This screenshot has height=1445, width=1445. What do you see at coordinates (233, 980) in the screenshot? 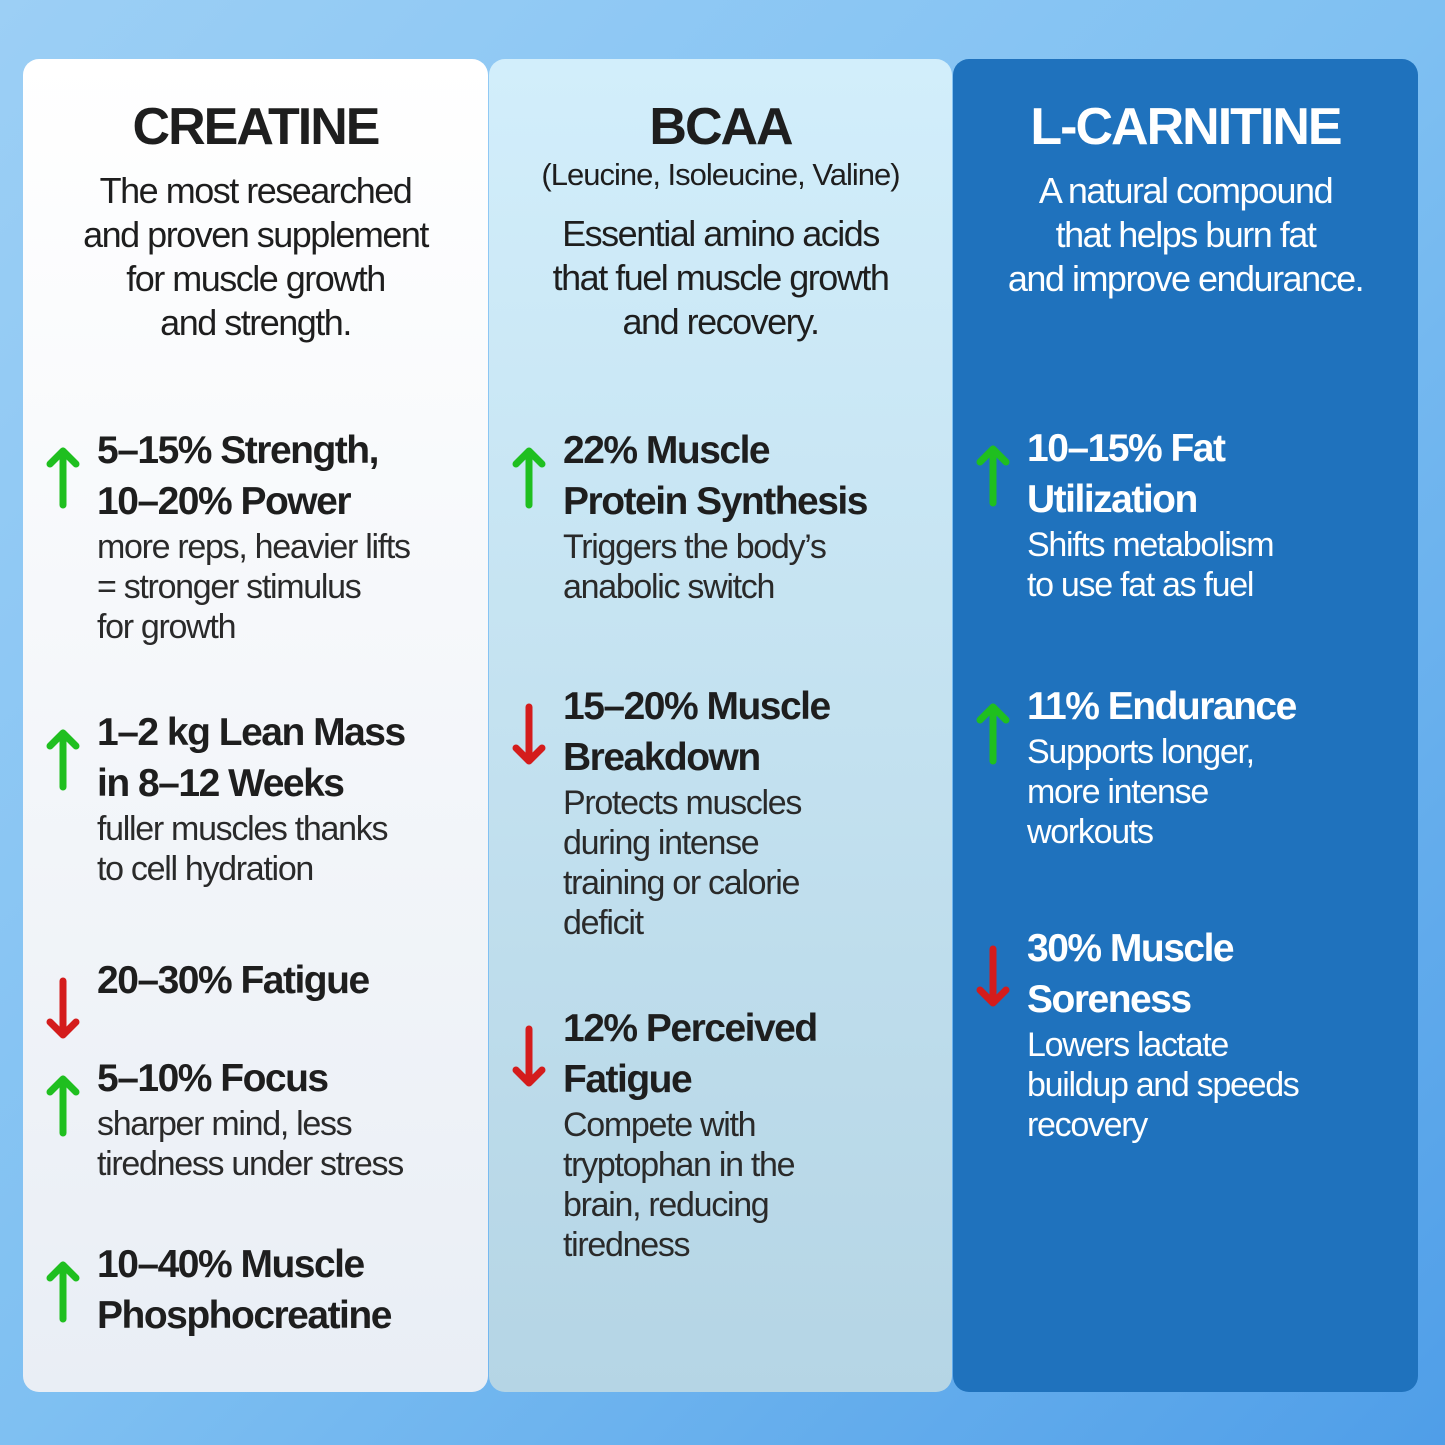
I see `benefit-heading: 20–30% Fatigue` at bounding box center [233, 980].